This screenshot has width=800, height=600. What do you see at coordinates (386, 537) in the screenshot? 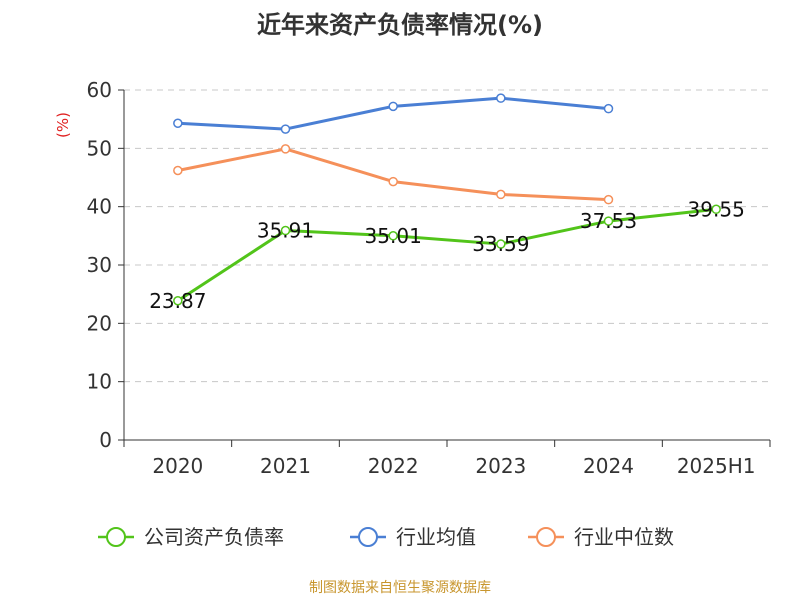
I see `legend: 公司资产负债率 行业均值 行业中位数` at bounding box center [386, 537].